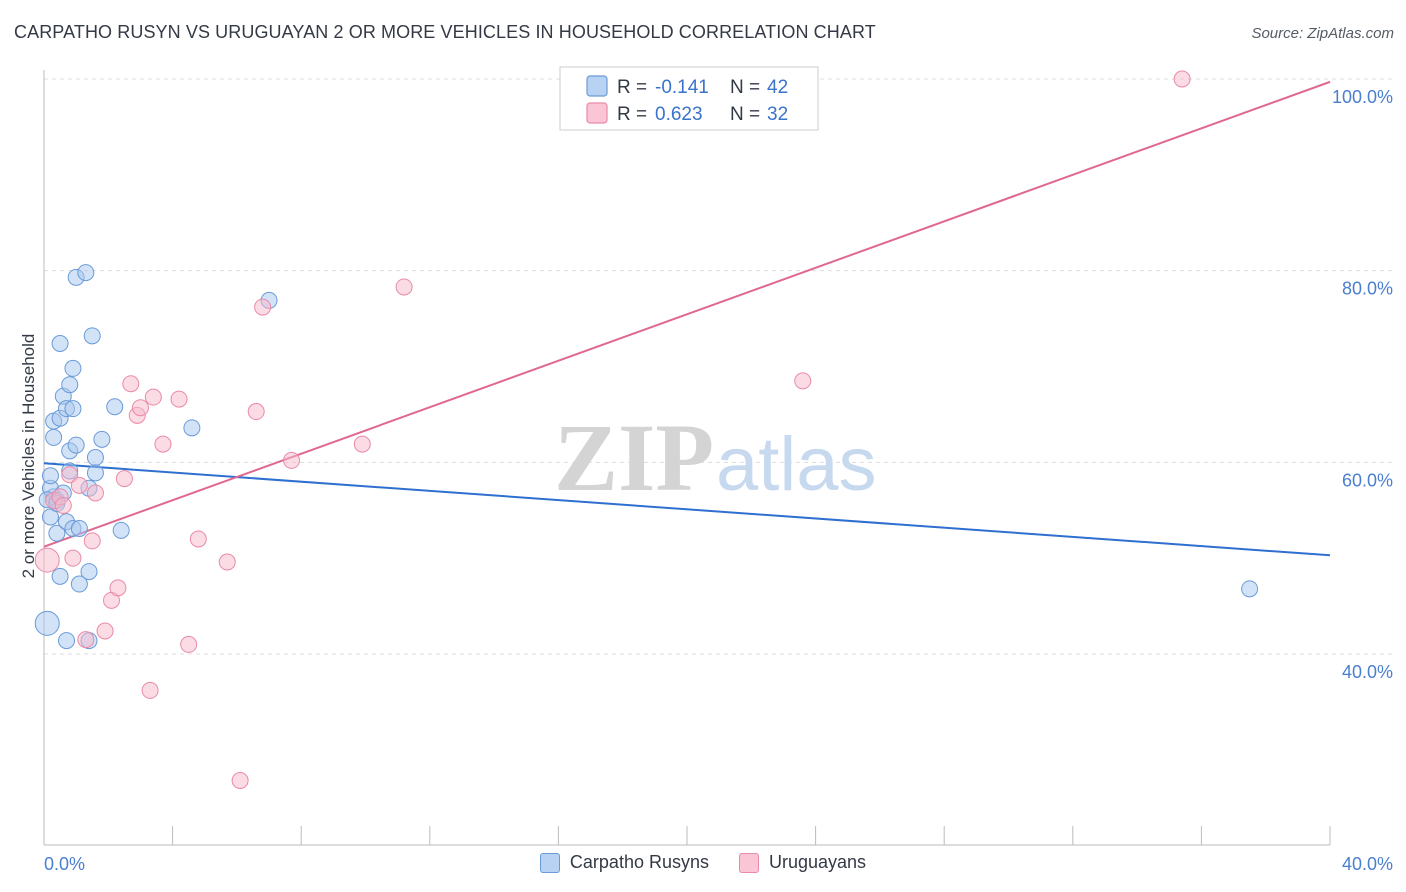 The image size is (1406, 892). What do you see at coordinates (777, 87) in the screenshot?
I see `legend-n-value: 42` at bounding box center [777, 87].